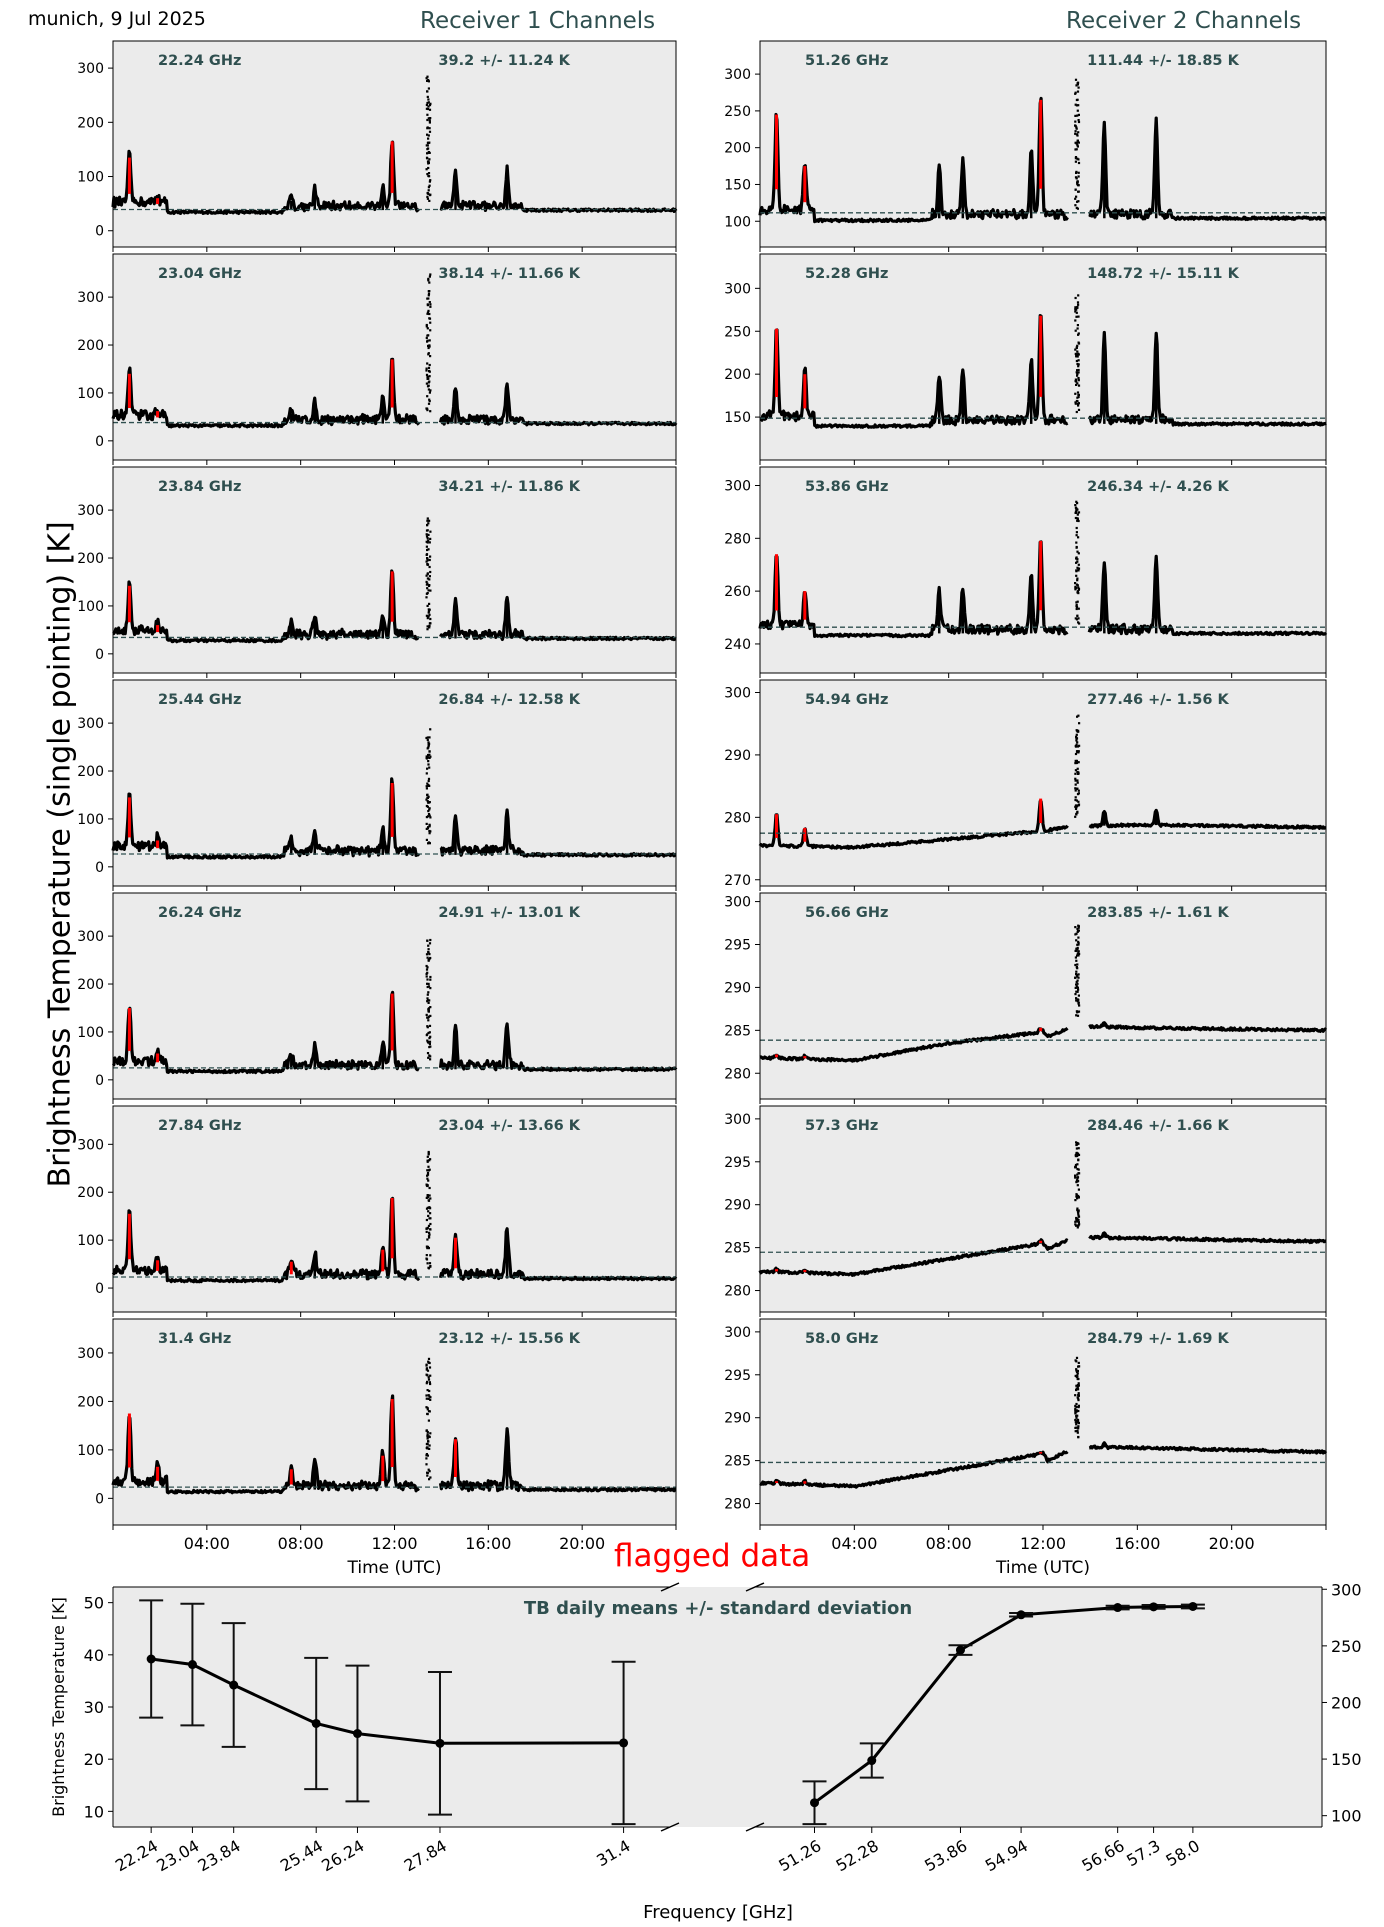  Describe the element at coordinates (1043, 1042) in the screenshot. I see `data-series-line` at that location.